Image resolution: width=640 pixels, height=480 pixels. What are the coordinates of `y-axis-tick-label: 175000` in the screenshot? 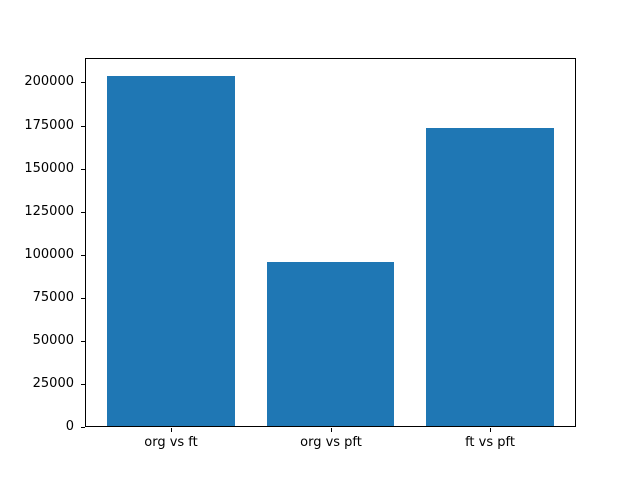 It's located at (49, 125).